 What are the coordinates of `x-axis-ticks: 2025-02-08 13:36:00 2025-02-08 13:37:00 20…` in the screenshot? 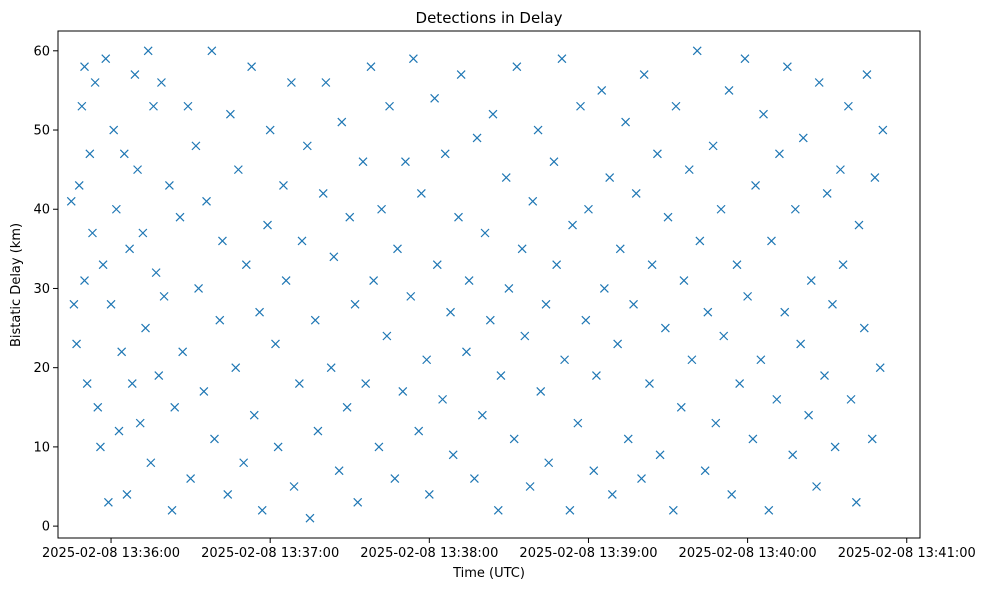 It's located at (509, 549).